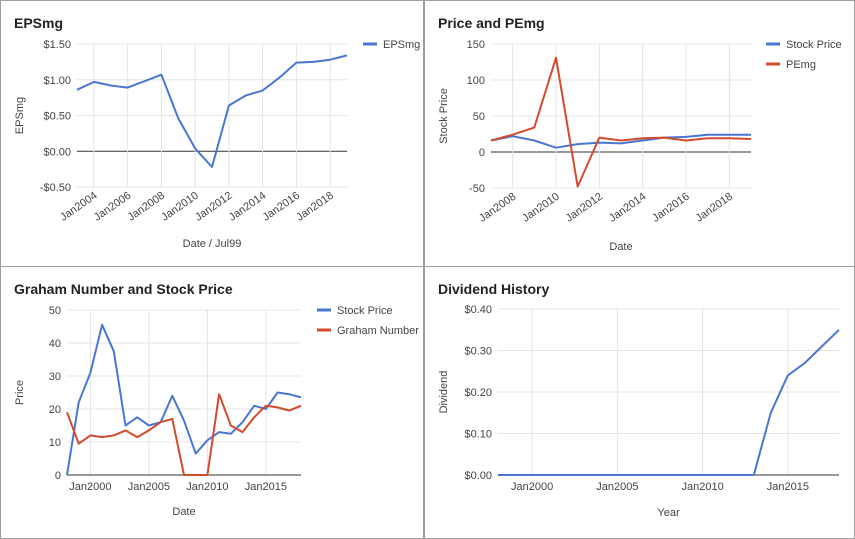 This screenshot has height=539, width=855. What do you see at coordinates (478, 352) in the screenshot?
I see `y-tick-label: $0.30` at bounding box center [478, 352].